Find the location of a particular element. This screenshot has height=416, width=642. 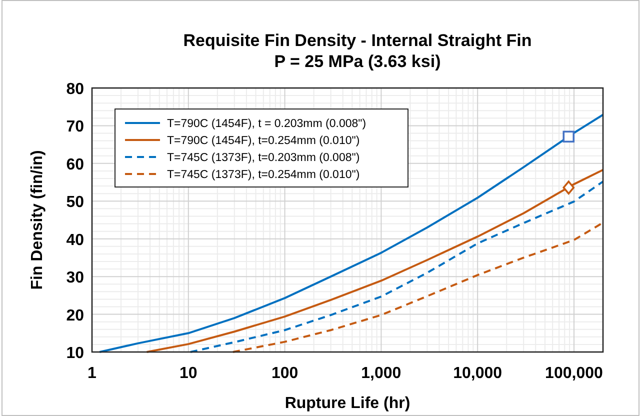

x-tick-label: 1 is located at coordinates (92, 373).